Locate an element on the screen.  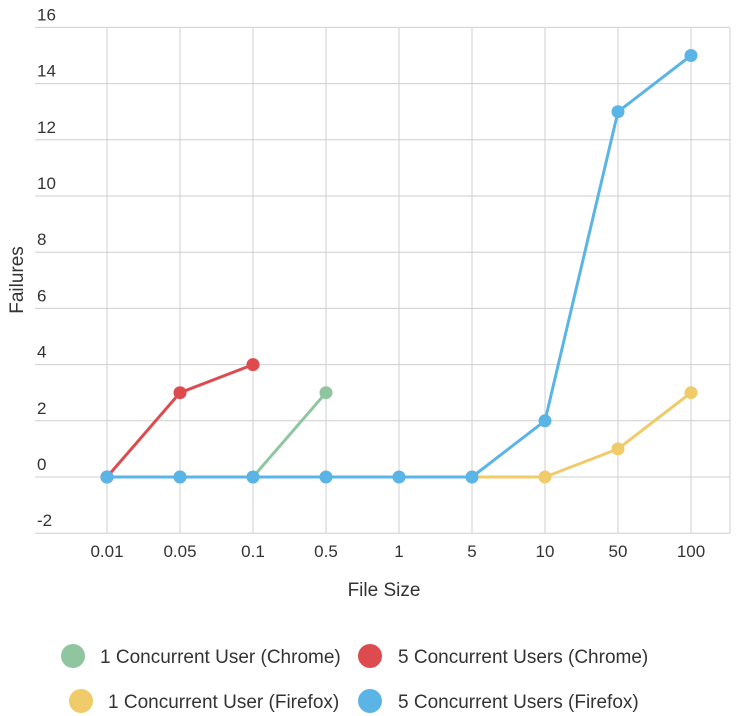
legend-label: 5 Concurrent Users (Firefox) is located at coordinates (518, 702).